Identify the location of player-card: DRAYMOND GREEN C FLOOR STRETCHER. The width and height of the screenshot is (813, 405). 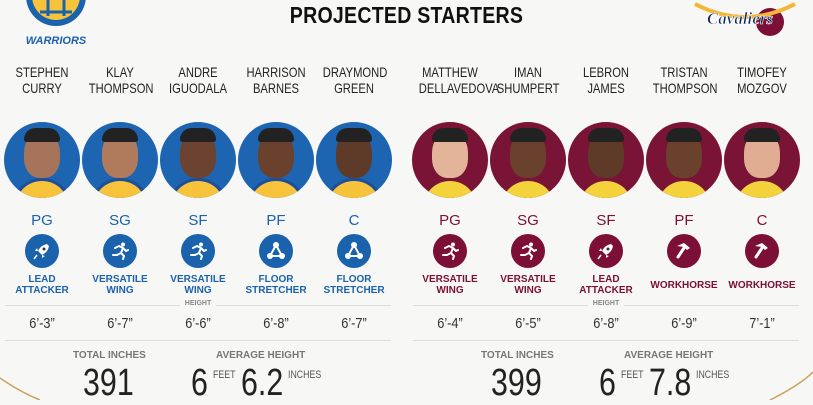
(354, 180).